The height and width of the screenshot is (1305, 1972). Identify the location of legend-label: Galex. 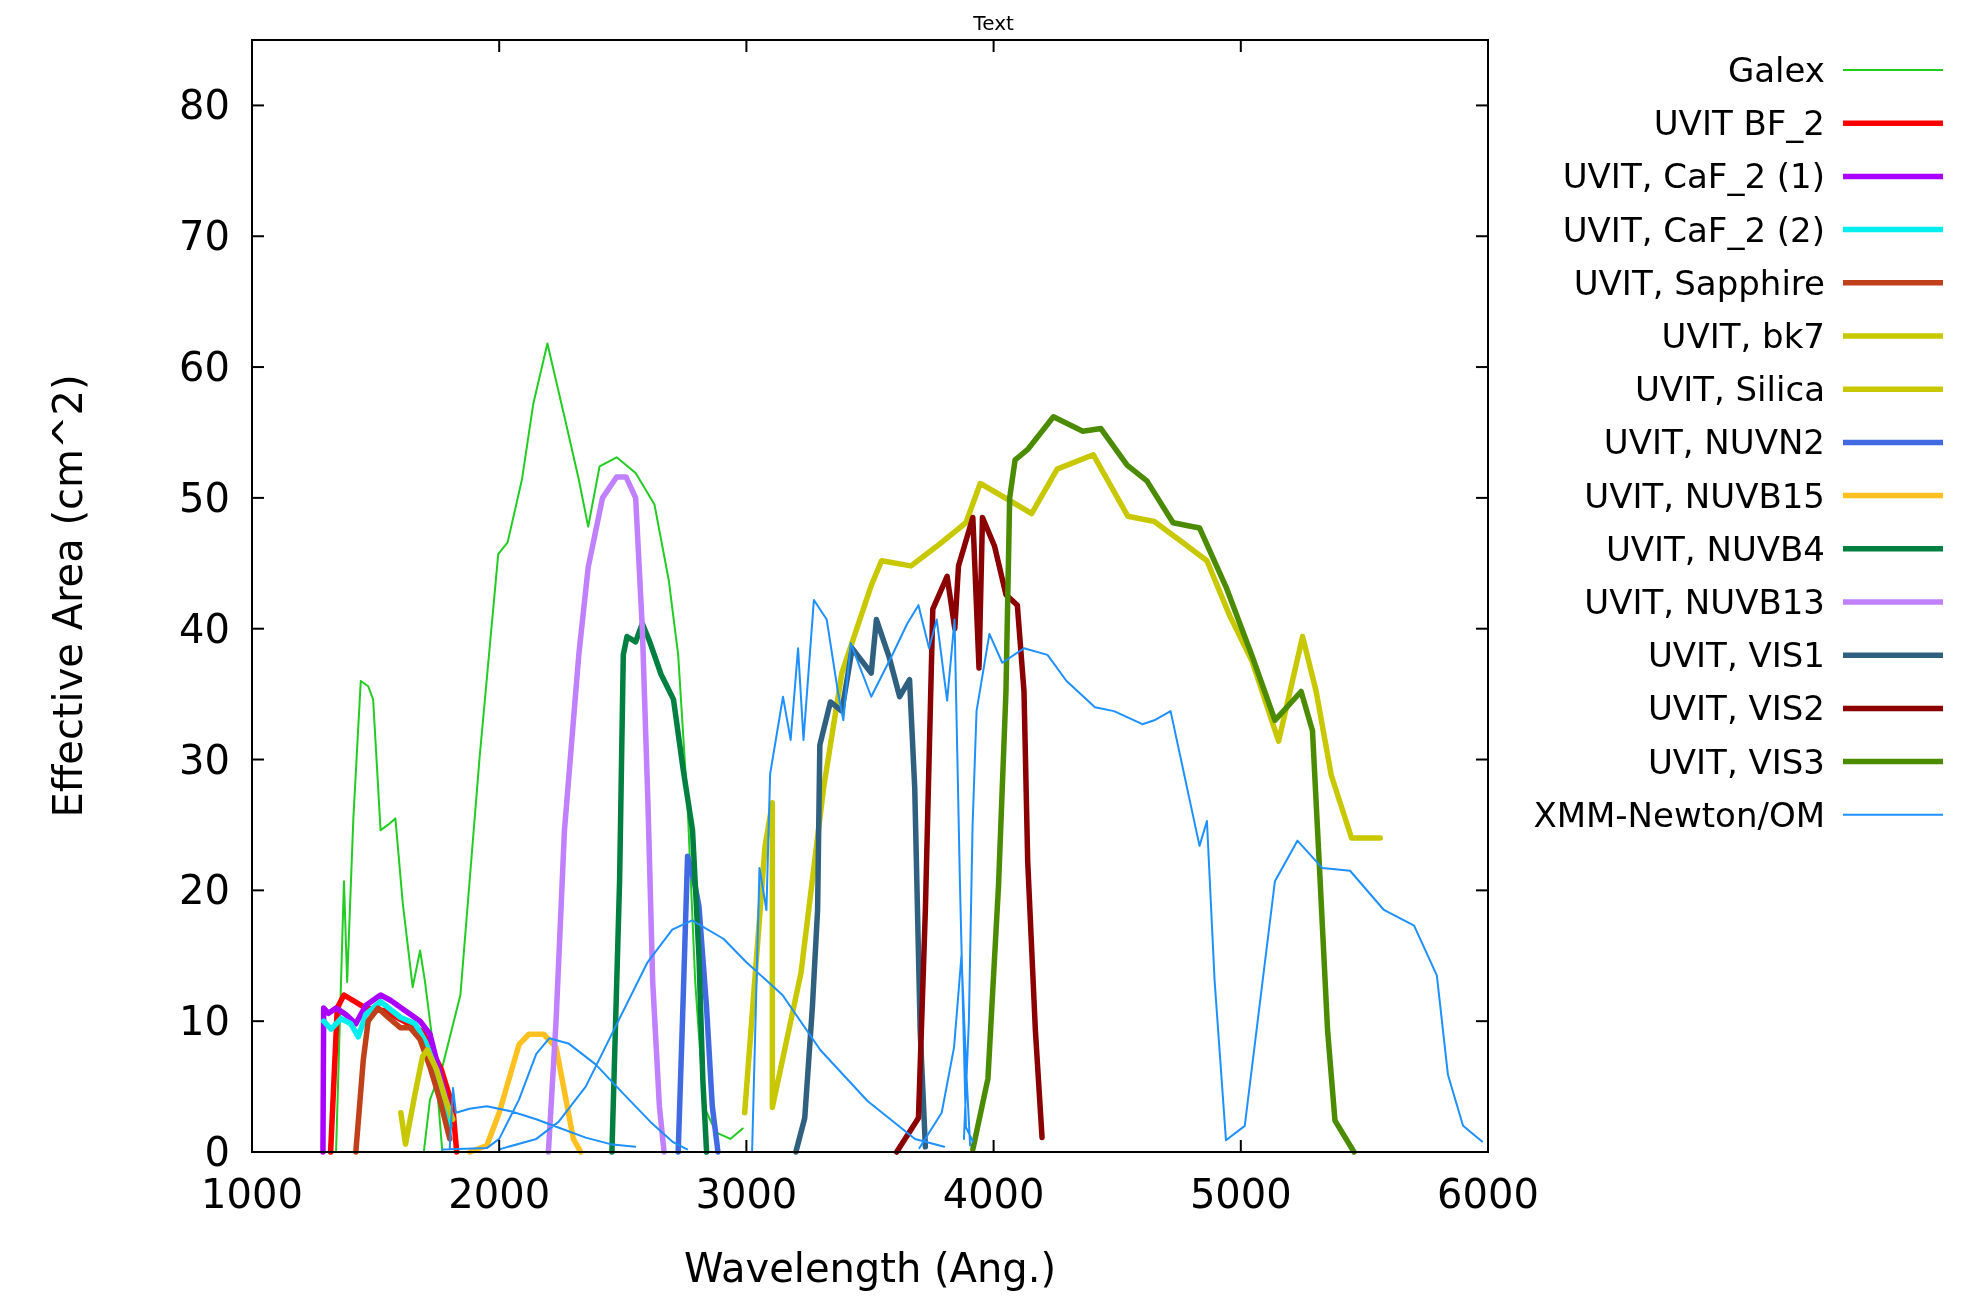
(1776, 70).